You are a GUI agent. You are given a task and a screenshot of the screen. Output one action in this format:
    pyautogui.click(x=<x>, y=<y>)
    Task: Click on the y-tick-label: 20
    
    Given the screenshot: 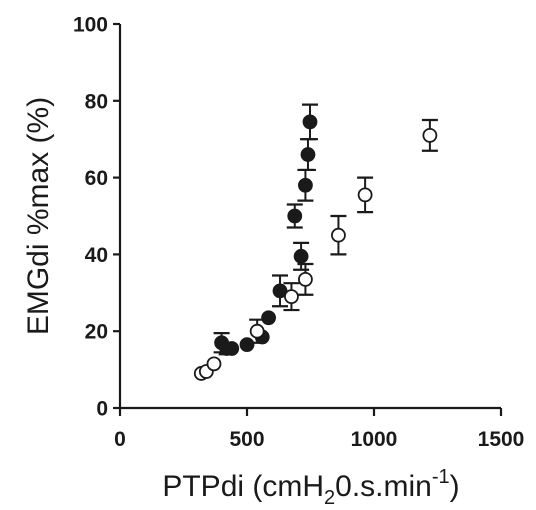 What is the action you would take?
    pyautogui.click(x=96, y=332)
    